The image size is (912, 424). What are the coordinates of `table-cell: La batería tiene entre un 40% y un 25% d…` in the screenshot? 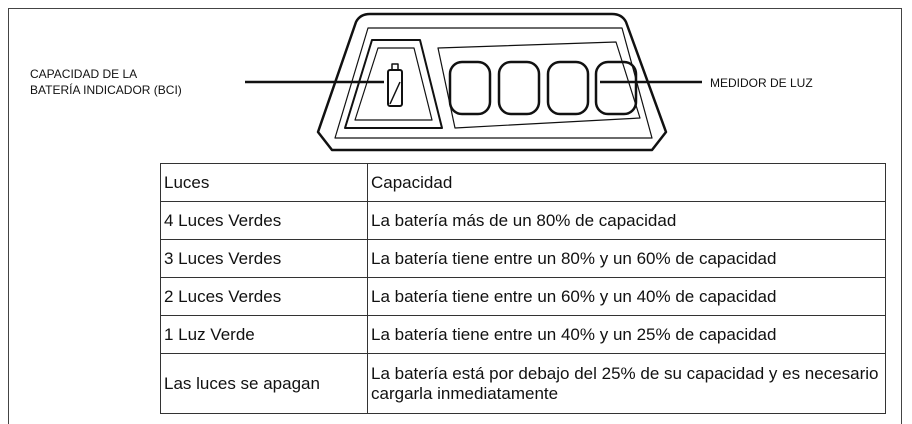 It's located at (626, 334).